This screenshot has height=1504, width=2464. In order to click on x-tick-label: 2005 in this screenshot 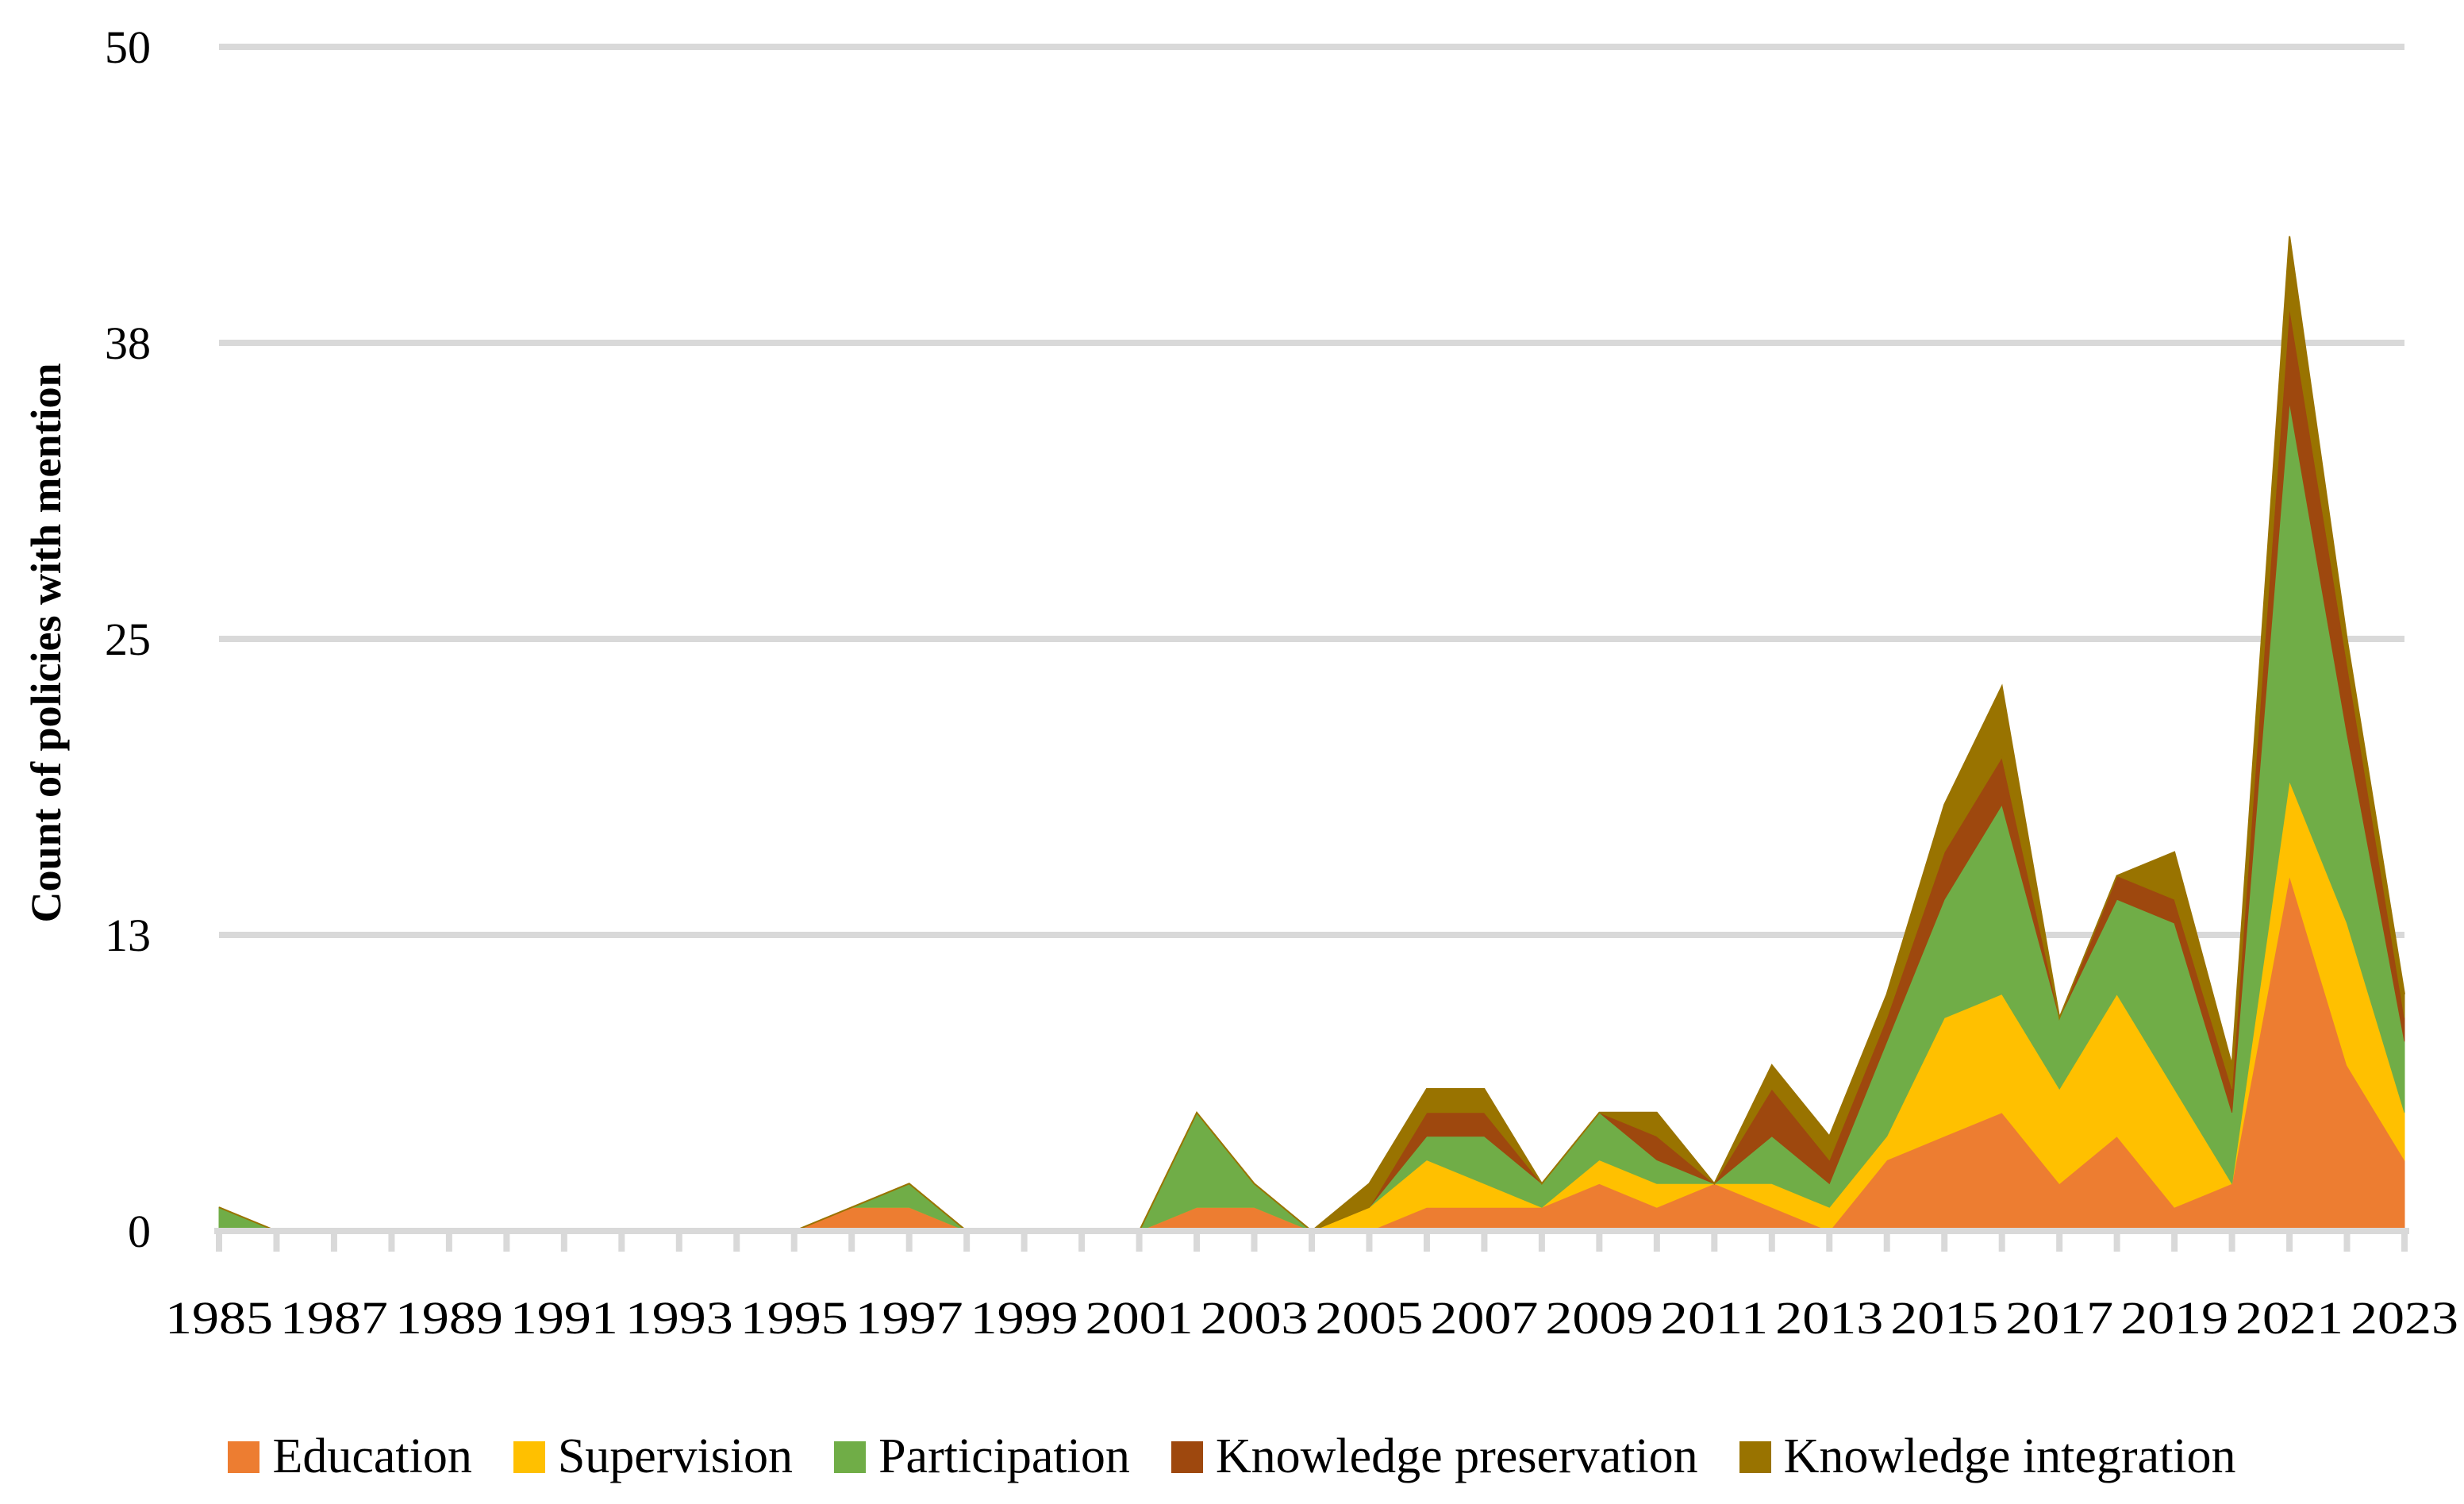, I will do `click(1369, 1318)`.